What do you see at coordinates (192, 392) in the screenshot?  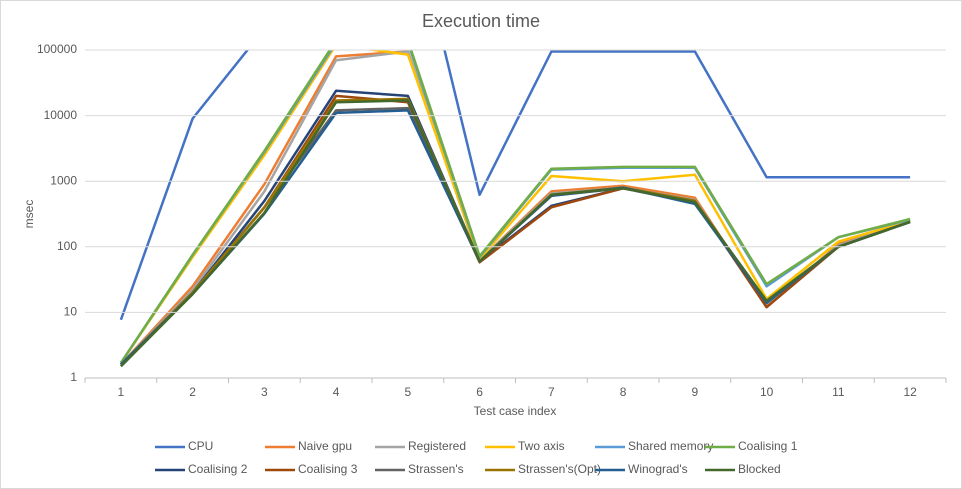 I see `x-tick-label: 2` at bounding box center [192, 392].